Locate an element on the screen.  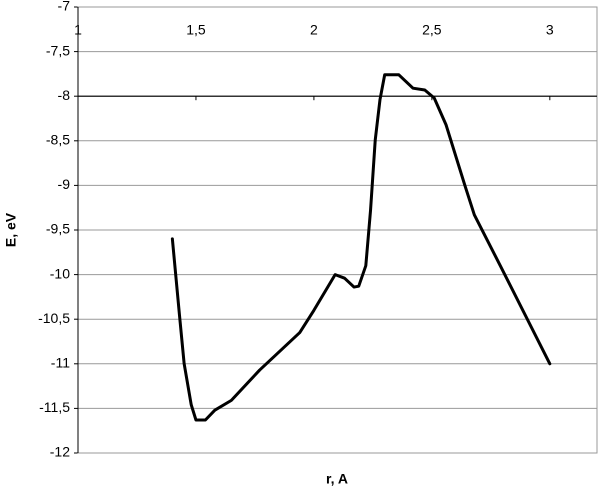
y-tick-label: -11,5 is located at coordinates (54, 407).